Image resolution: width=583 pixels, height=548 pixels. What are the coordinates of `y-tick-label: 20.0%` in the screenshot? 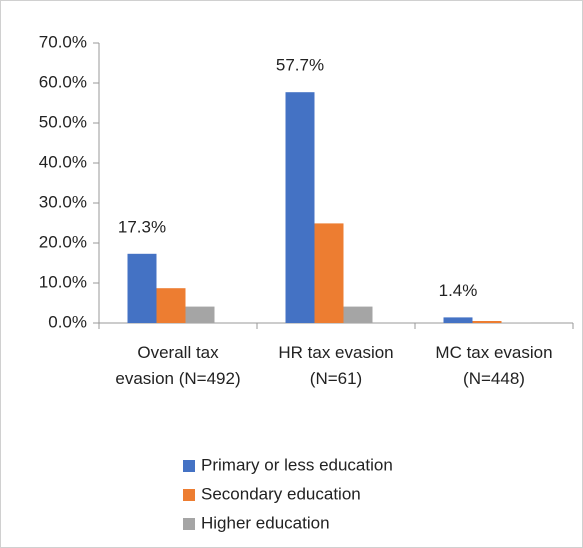 It's located at (63, 241).